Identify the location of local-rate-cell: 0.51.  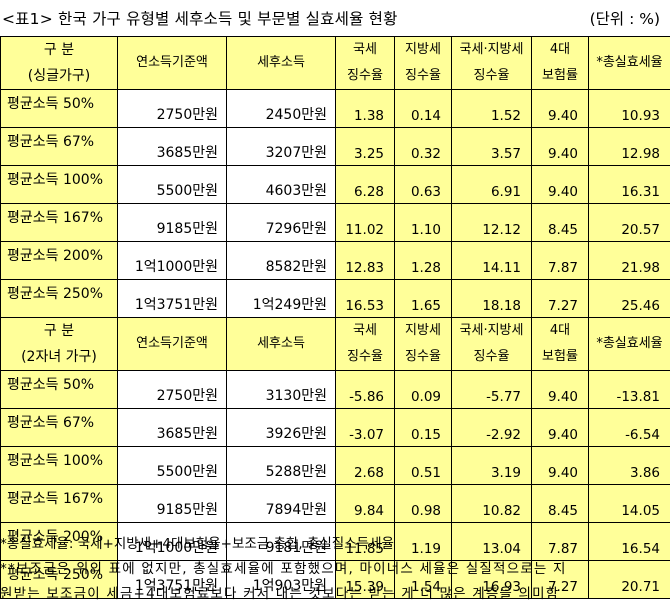
(423, 465).